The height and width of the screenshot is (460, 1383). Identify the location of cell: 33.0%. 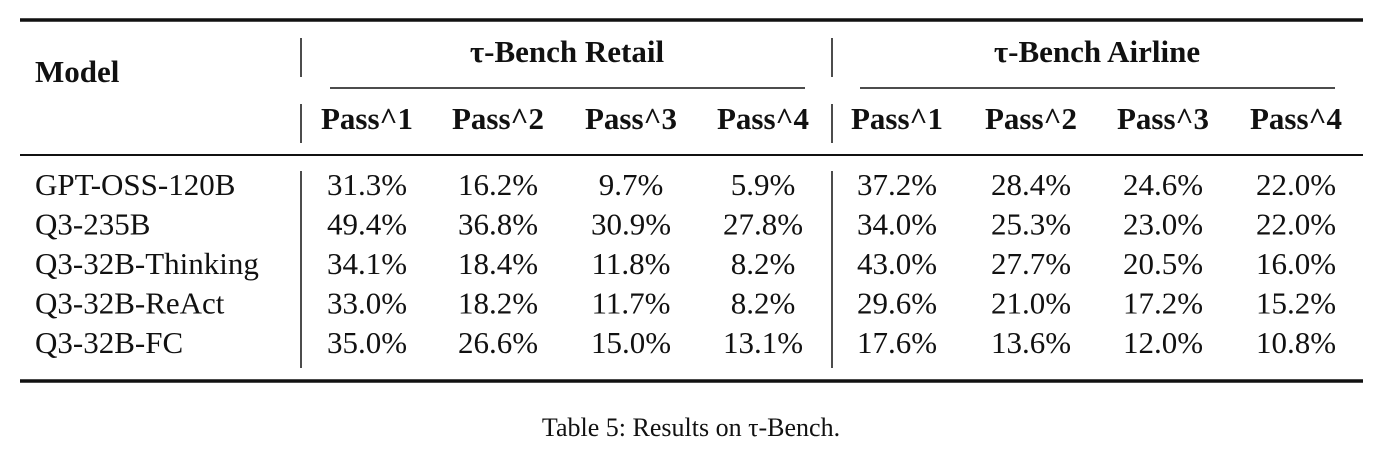
(367, 303).